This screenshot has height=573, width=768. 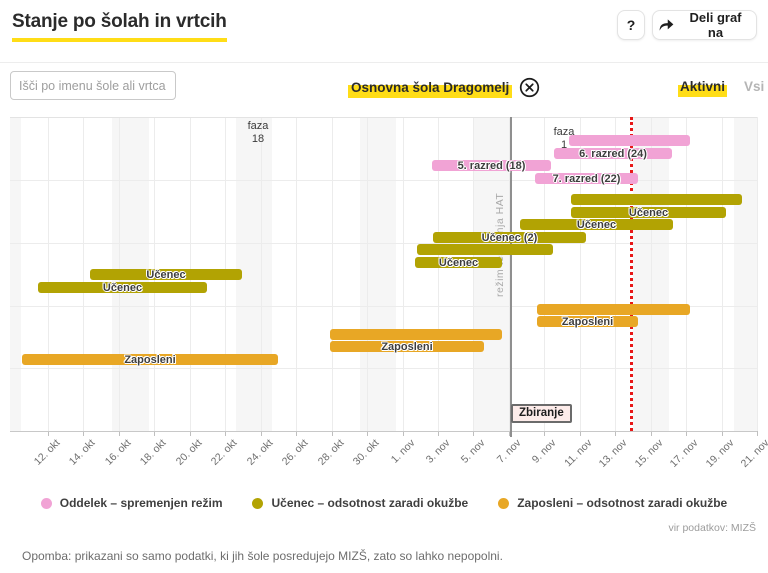 I want to click on share-button-label: Deli graf na, so click(x=715, y=25).